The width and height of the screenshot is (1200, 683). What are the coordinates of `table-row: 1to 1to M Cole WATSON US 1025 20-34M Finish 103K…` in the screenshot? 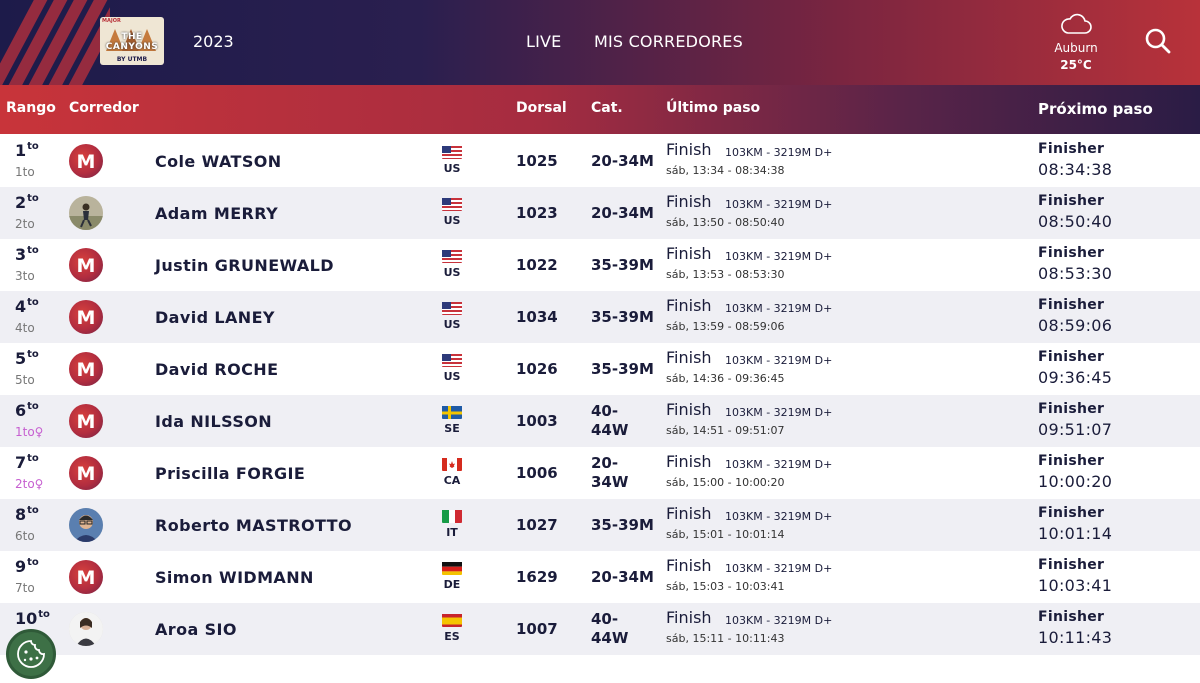 It's located at (600, 161).